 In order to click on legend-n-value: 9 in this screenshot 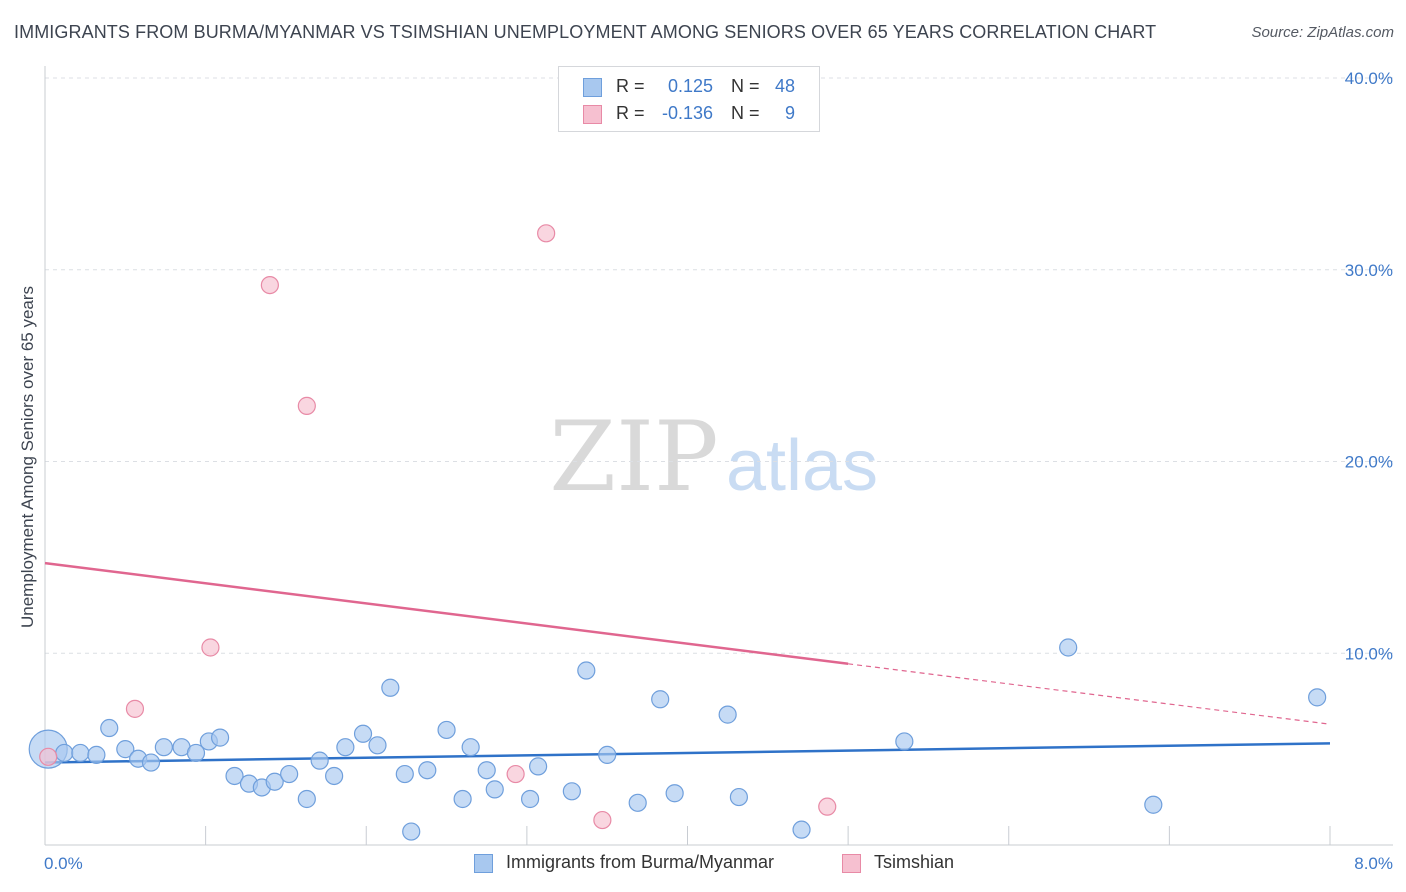, I will do `click(789, 113)`.